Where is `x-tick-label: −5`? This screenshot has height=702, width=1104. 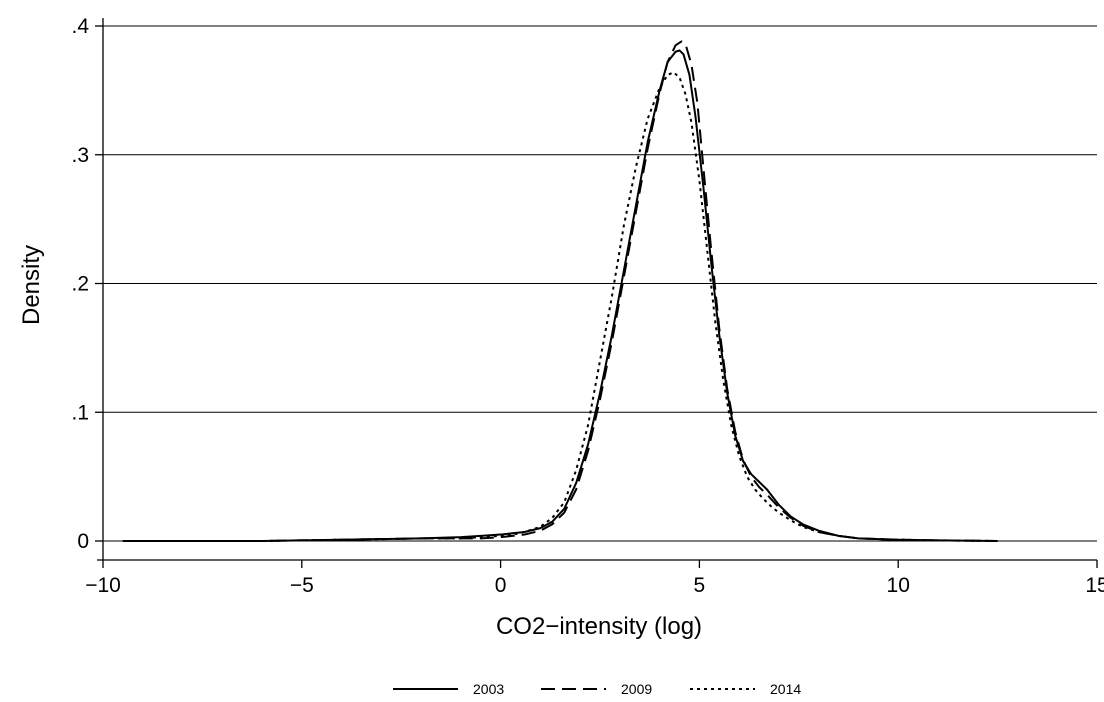
x-tick-label: −5 is located at coordinates (302, 585).